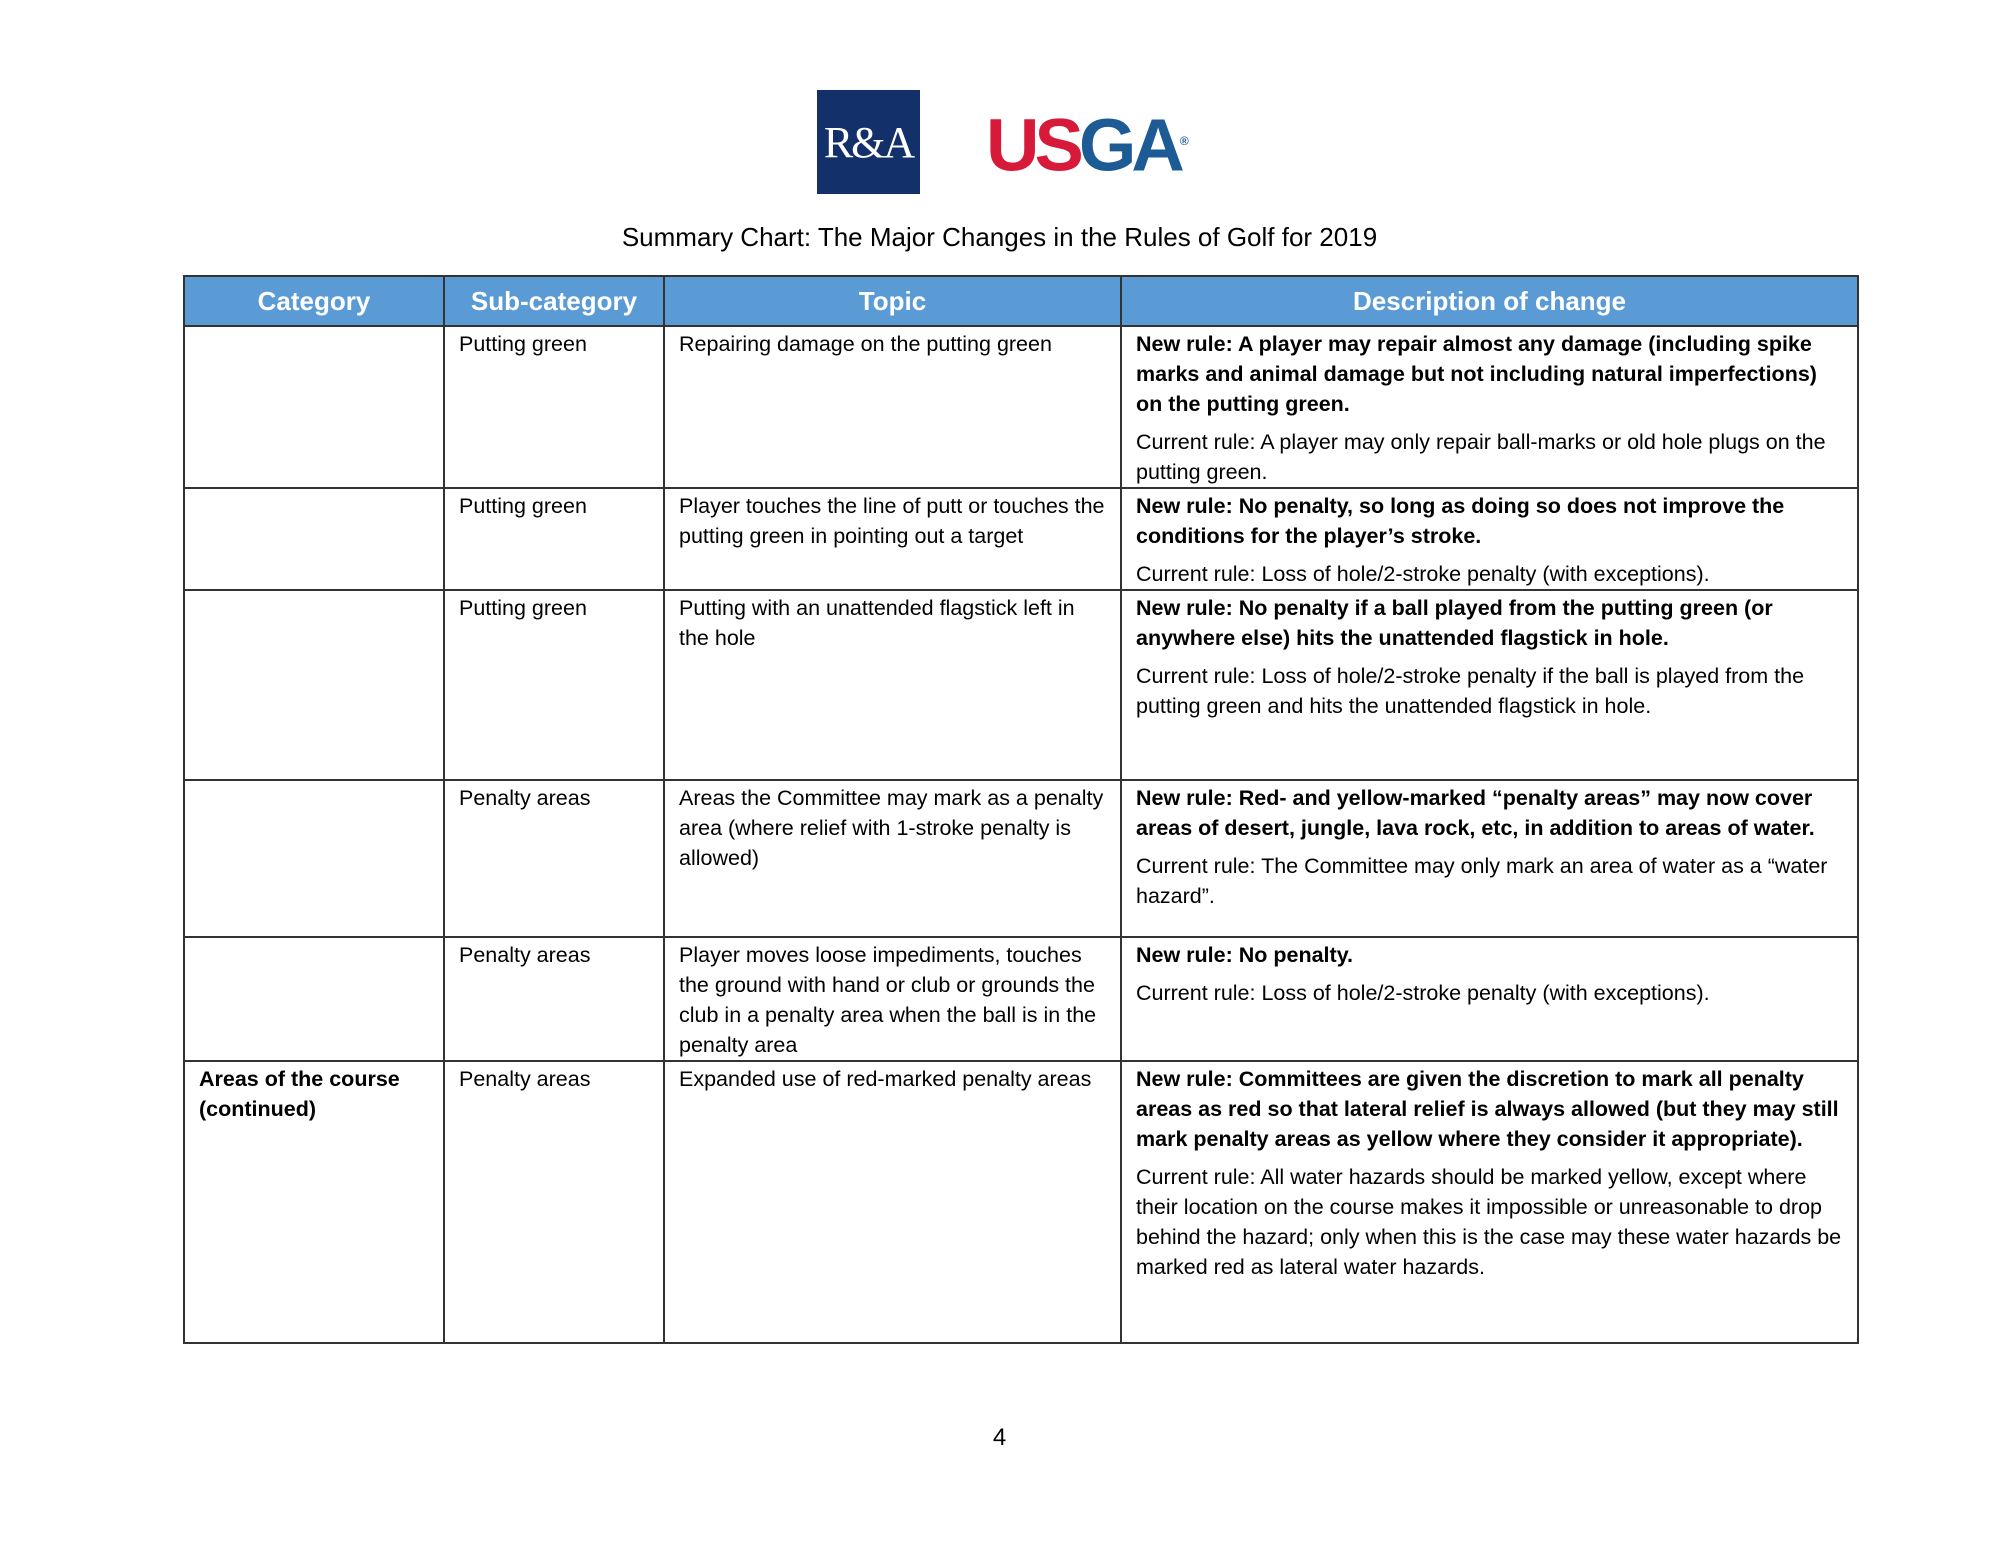  I want to click on header-description: Description of change, so click(1489, 301).